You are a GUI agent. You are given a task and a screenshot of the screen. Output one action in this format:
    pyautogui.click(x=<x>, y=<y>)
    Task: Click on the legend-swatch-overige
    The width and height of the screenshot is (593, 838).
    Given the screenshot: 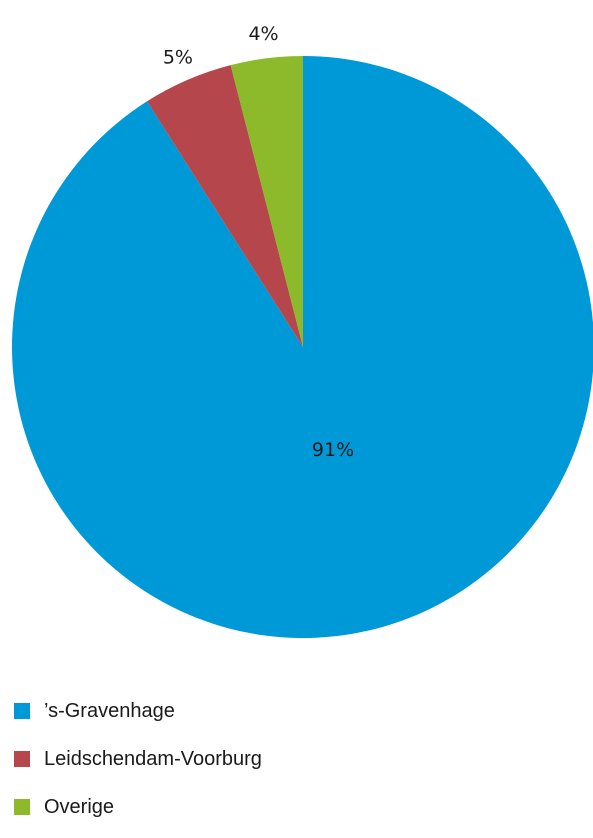 What is the action you would take?
    pyautogui.click(x=22, y=807)
    